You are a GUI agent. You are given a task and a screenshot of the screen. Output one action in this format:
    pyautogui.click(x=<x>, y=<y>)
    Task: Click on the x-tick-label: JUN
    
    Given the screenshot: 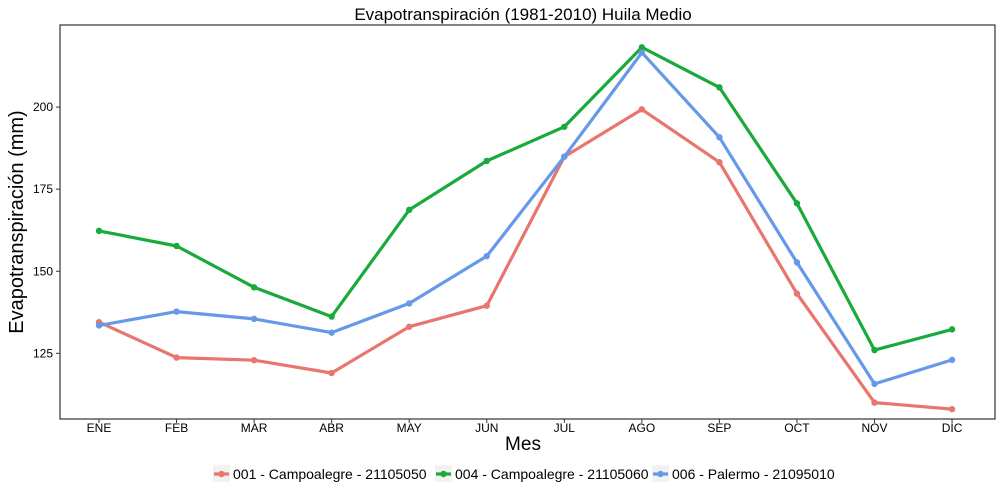 What is the action you would take?
    pyautogui.click(x=486, y=428)
    